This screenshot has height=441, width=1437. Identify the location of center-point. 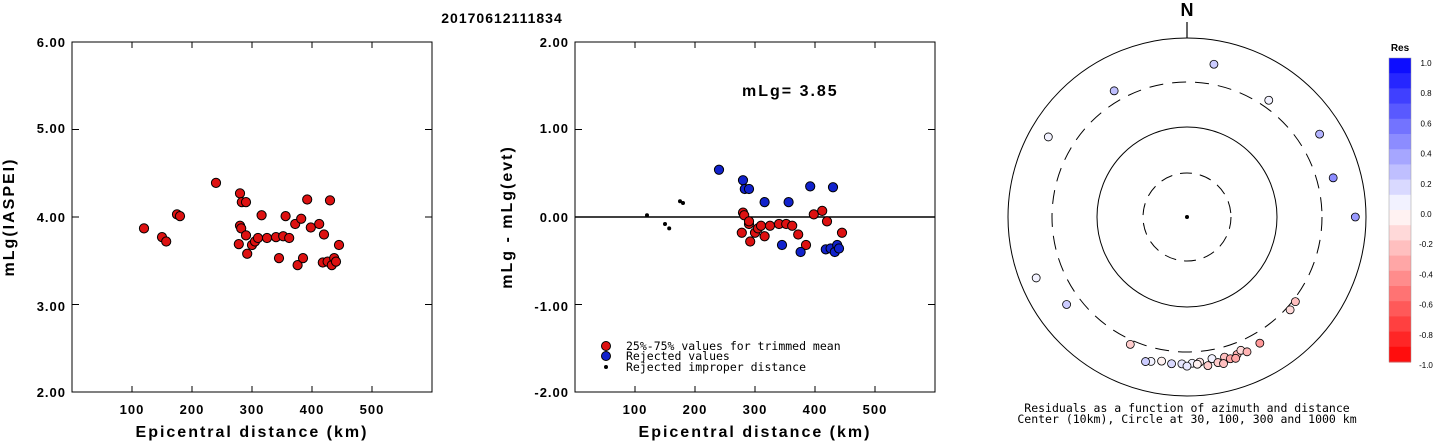
(1187, 217).